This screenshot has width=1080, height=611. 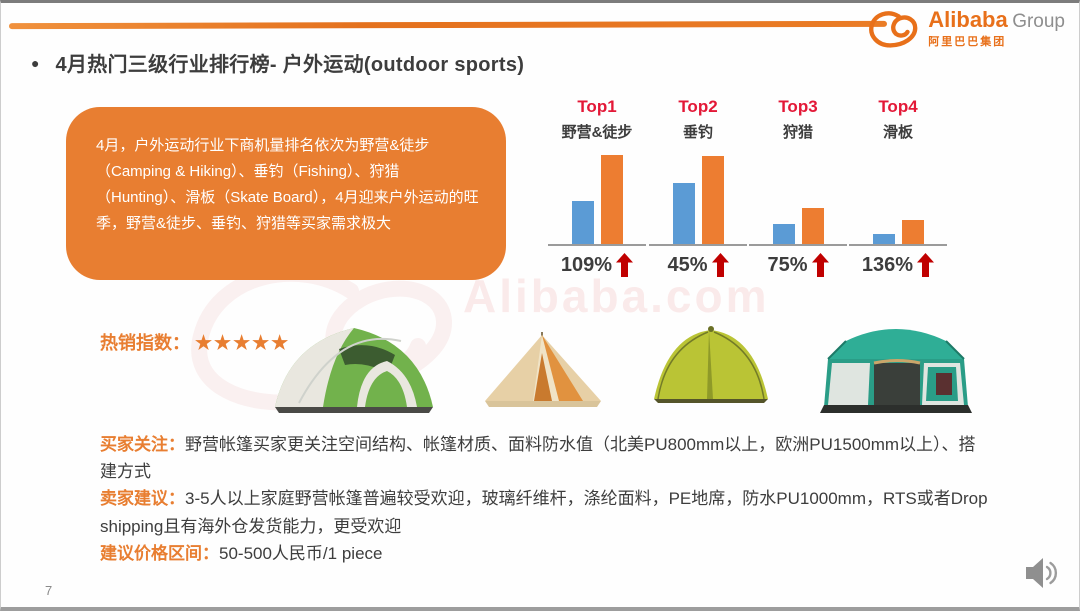 I want to click on growth-row: 109%, so click(x=597, y=265).